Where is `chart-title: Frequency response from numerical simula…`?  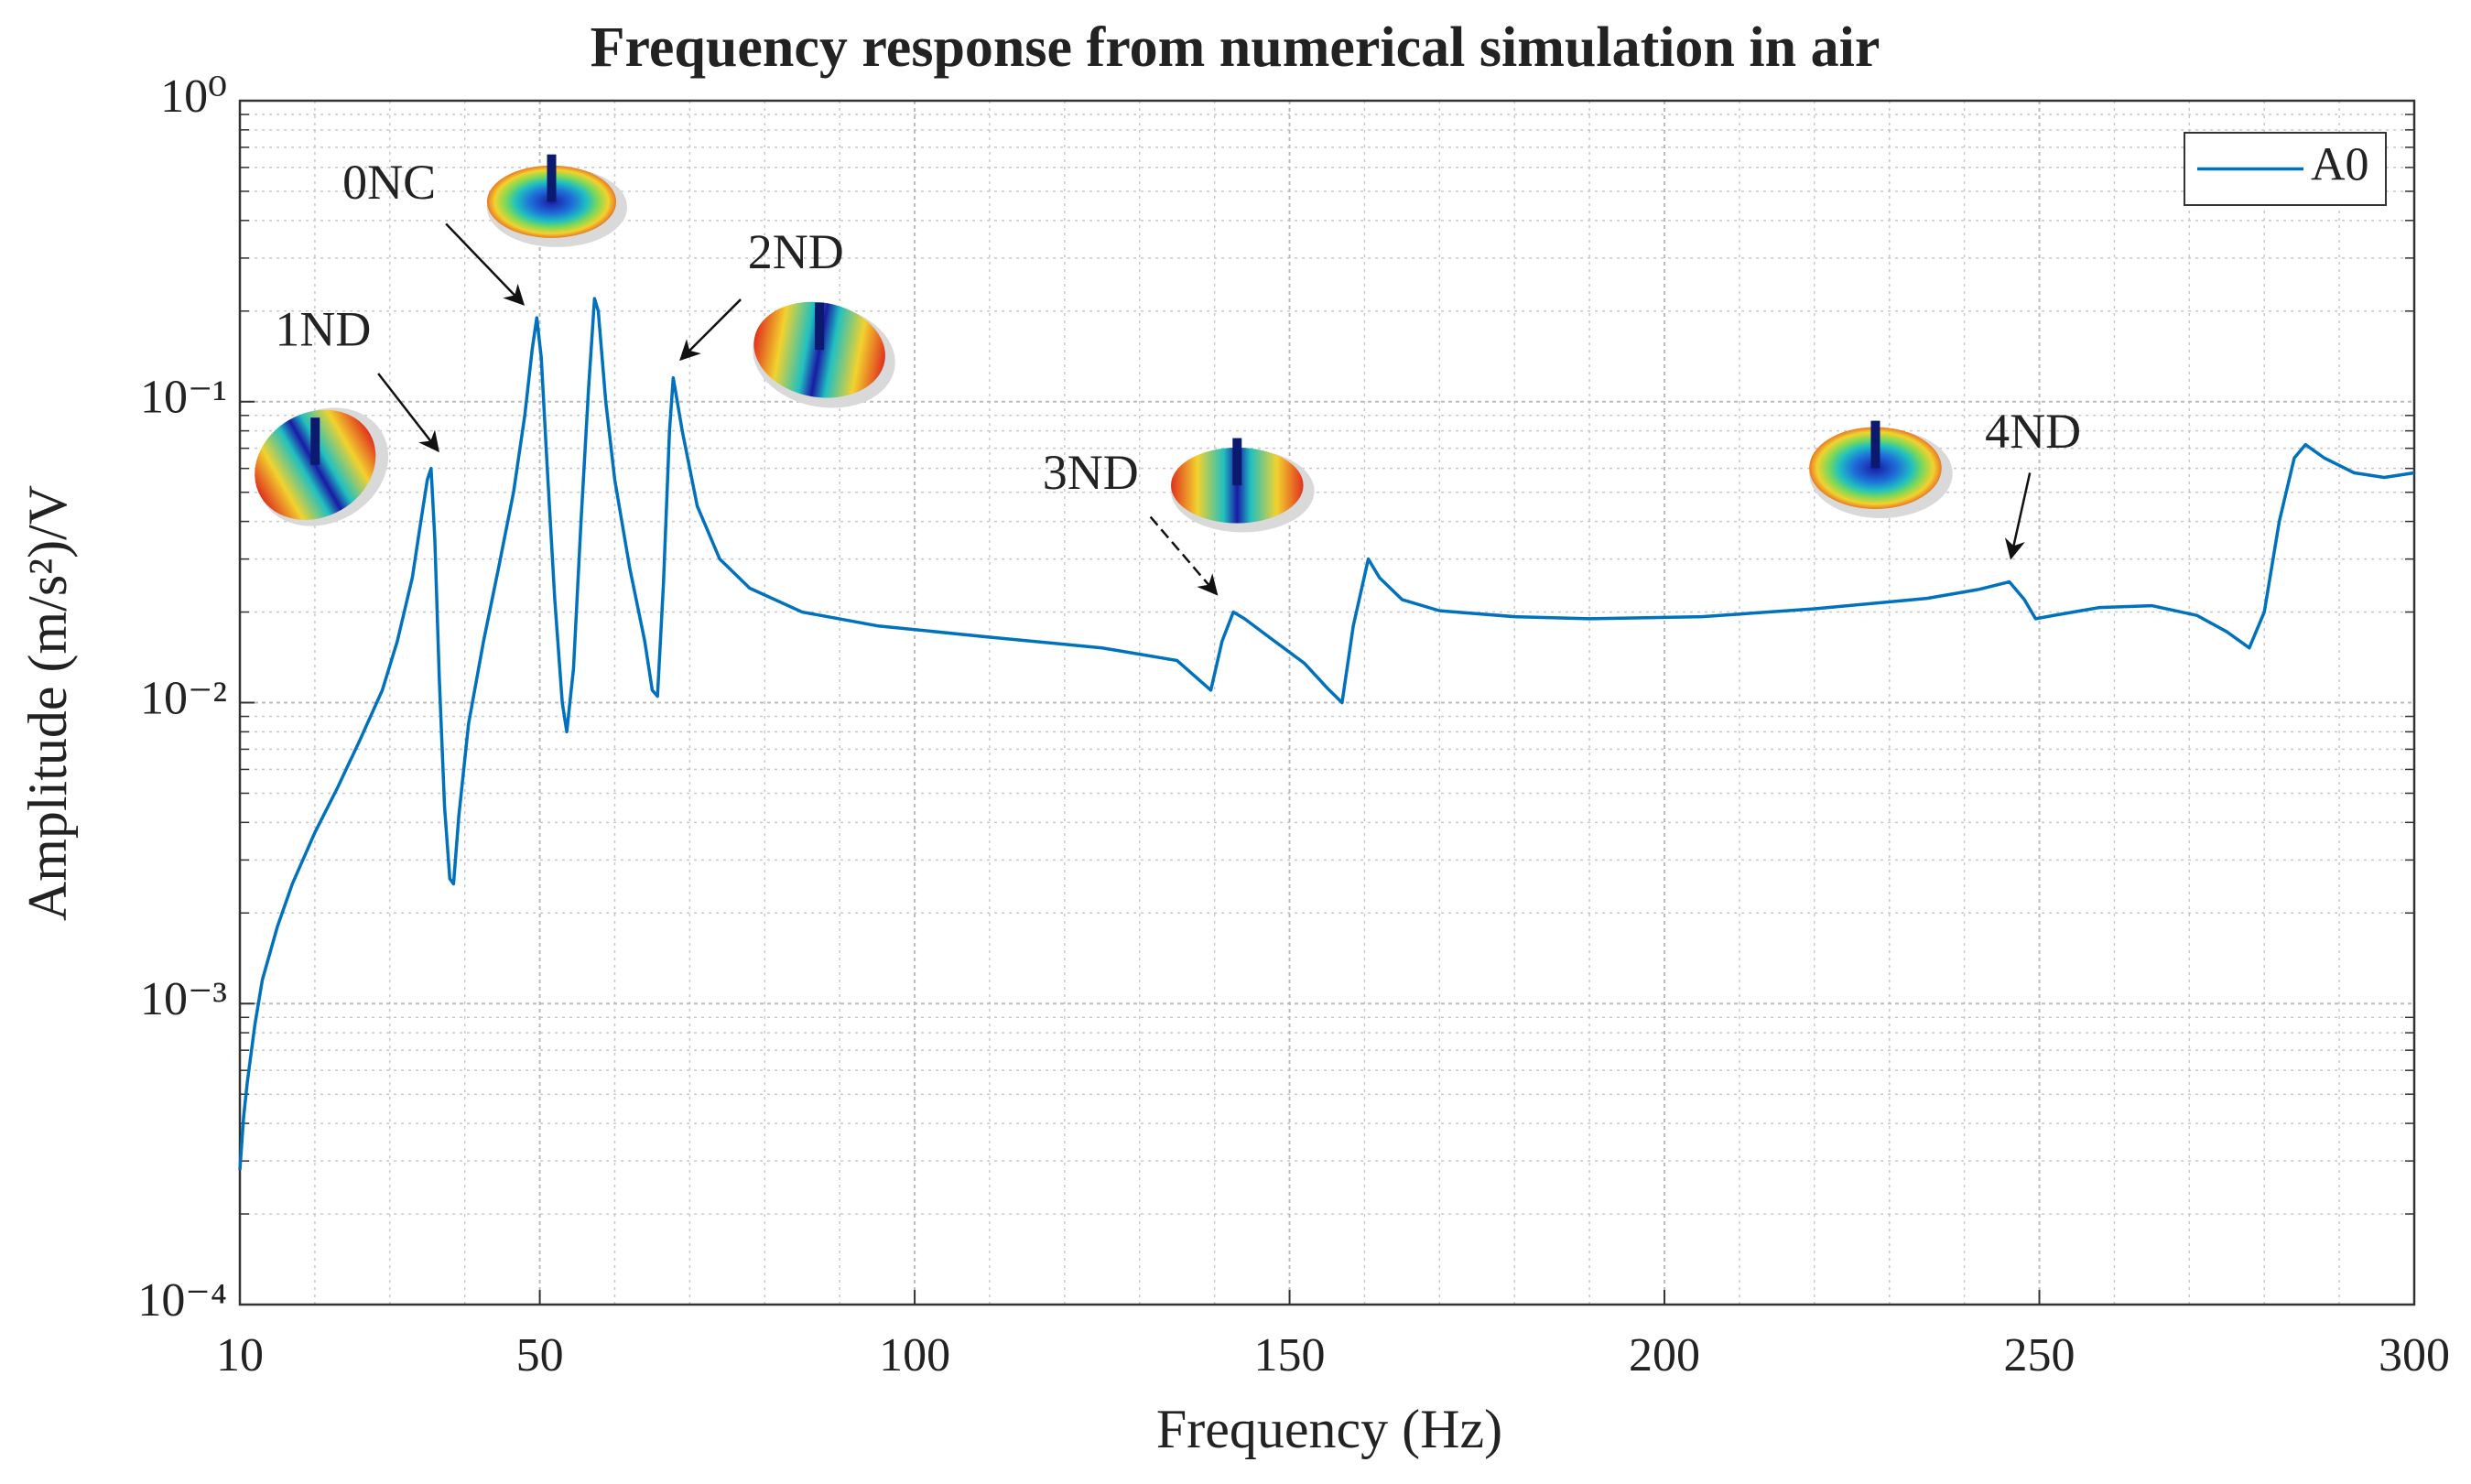 chart-title: Frequency response from numerical simula… is located at coordinates (1236, 48).